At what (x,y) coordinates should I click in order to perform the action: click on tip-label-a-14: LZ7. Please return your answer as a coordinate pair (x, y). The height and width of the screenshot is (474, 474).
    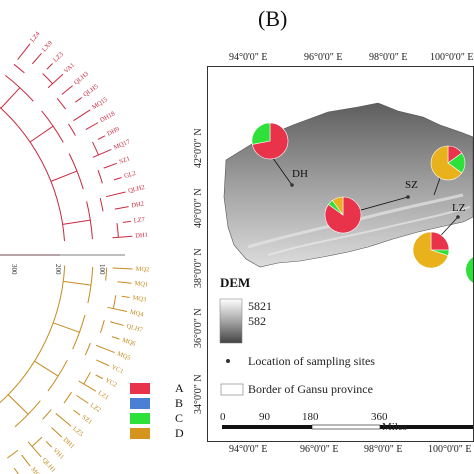
    Looking at the image, I should click on (139, 220).